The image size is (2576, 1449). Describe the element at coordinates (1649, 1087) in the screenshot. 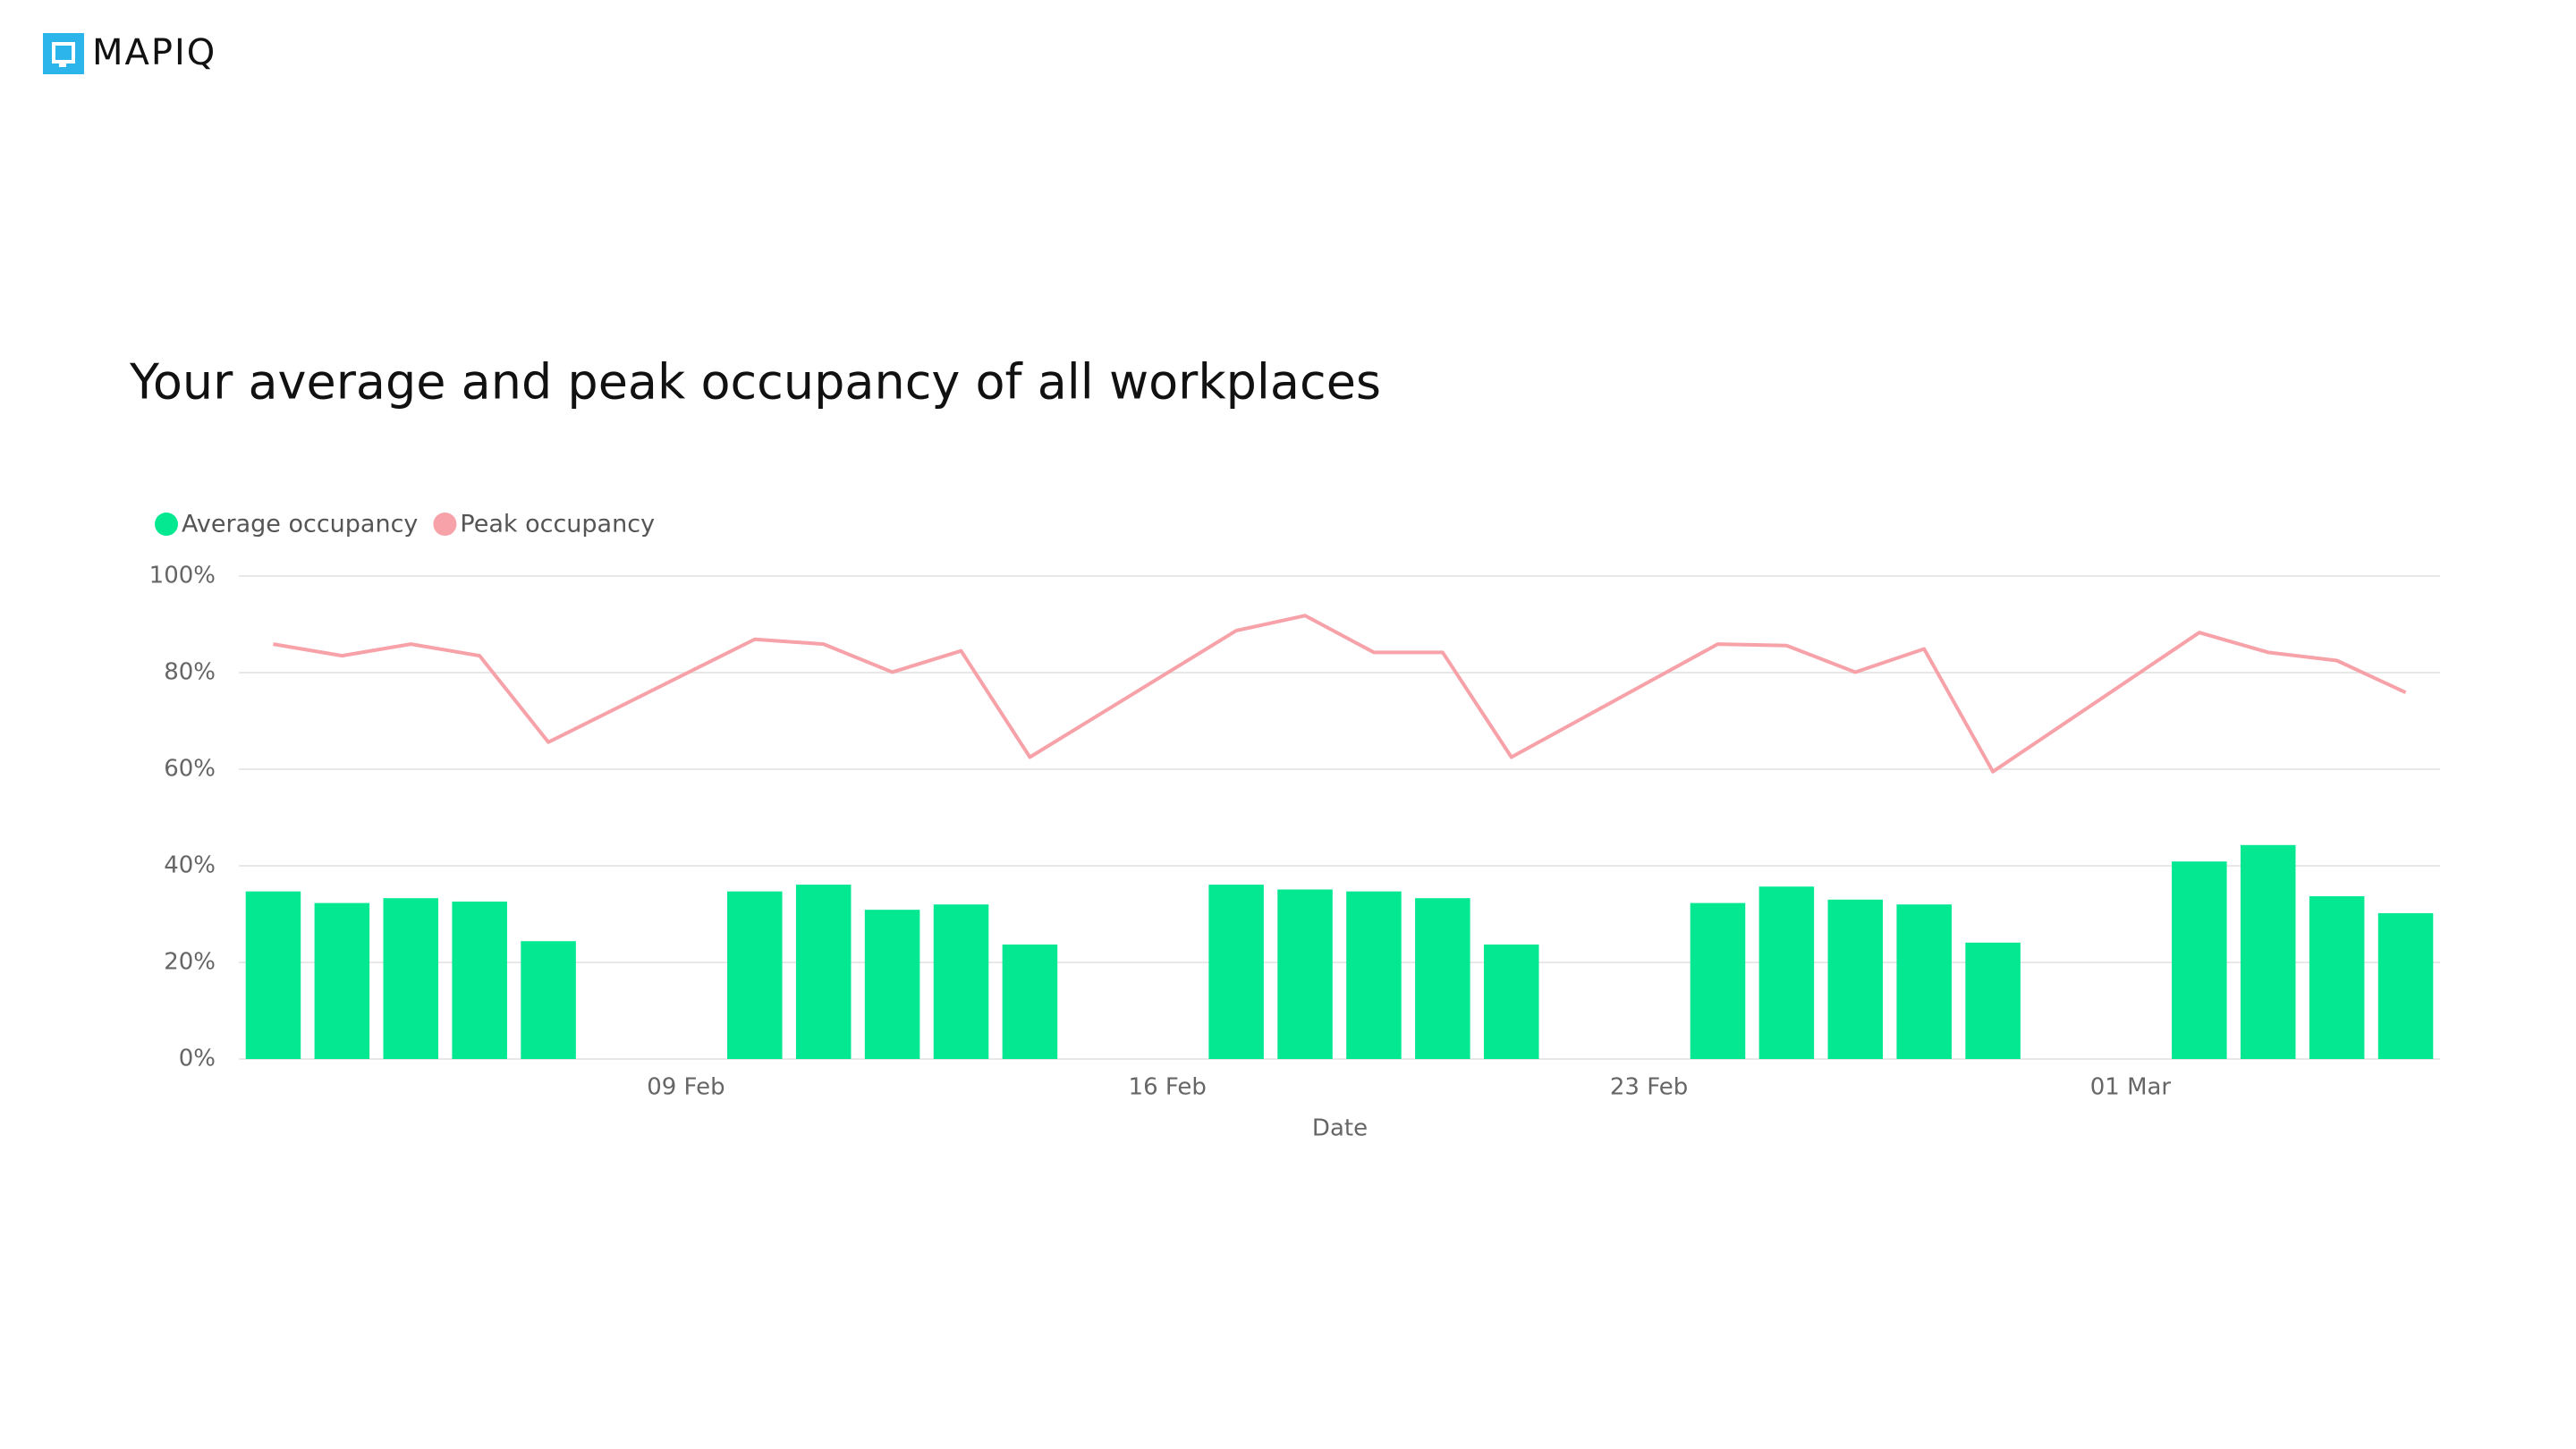

I see `x-tick-label: 23 Feb` at that location.